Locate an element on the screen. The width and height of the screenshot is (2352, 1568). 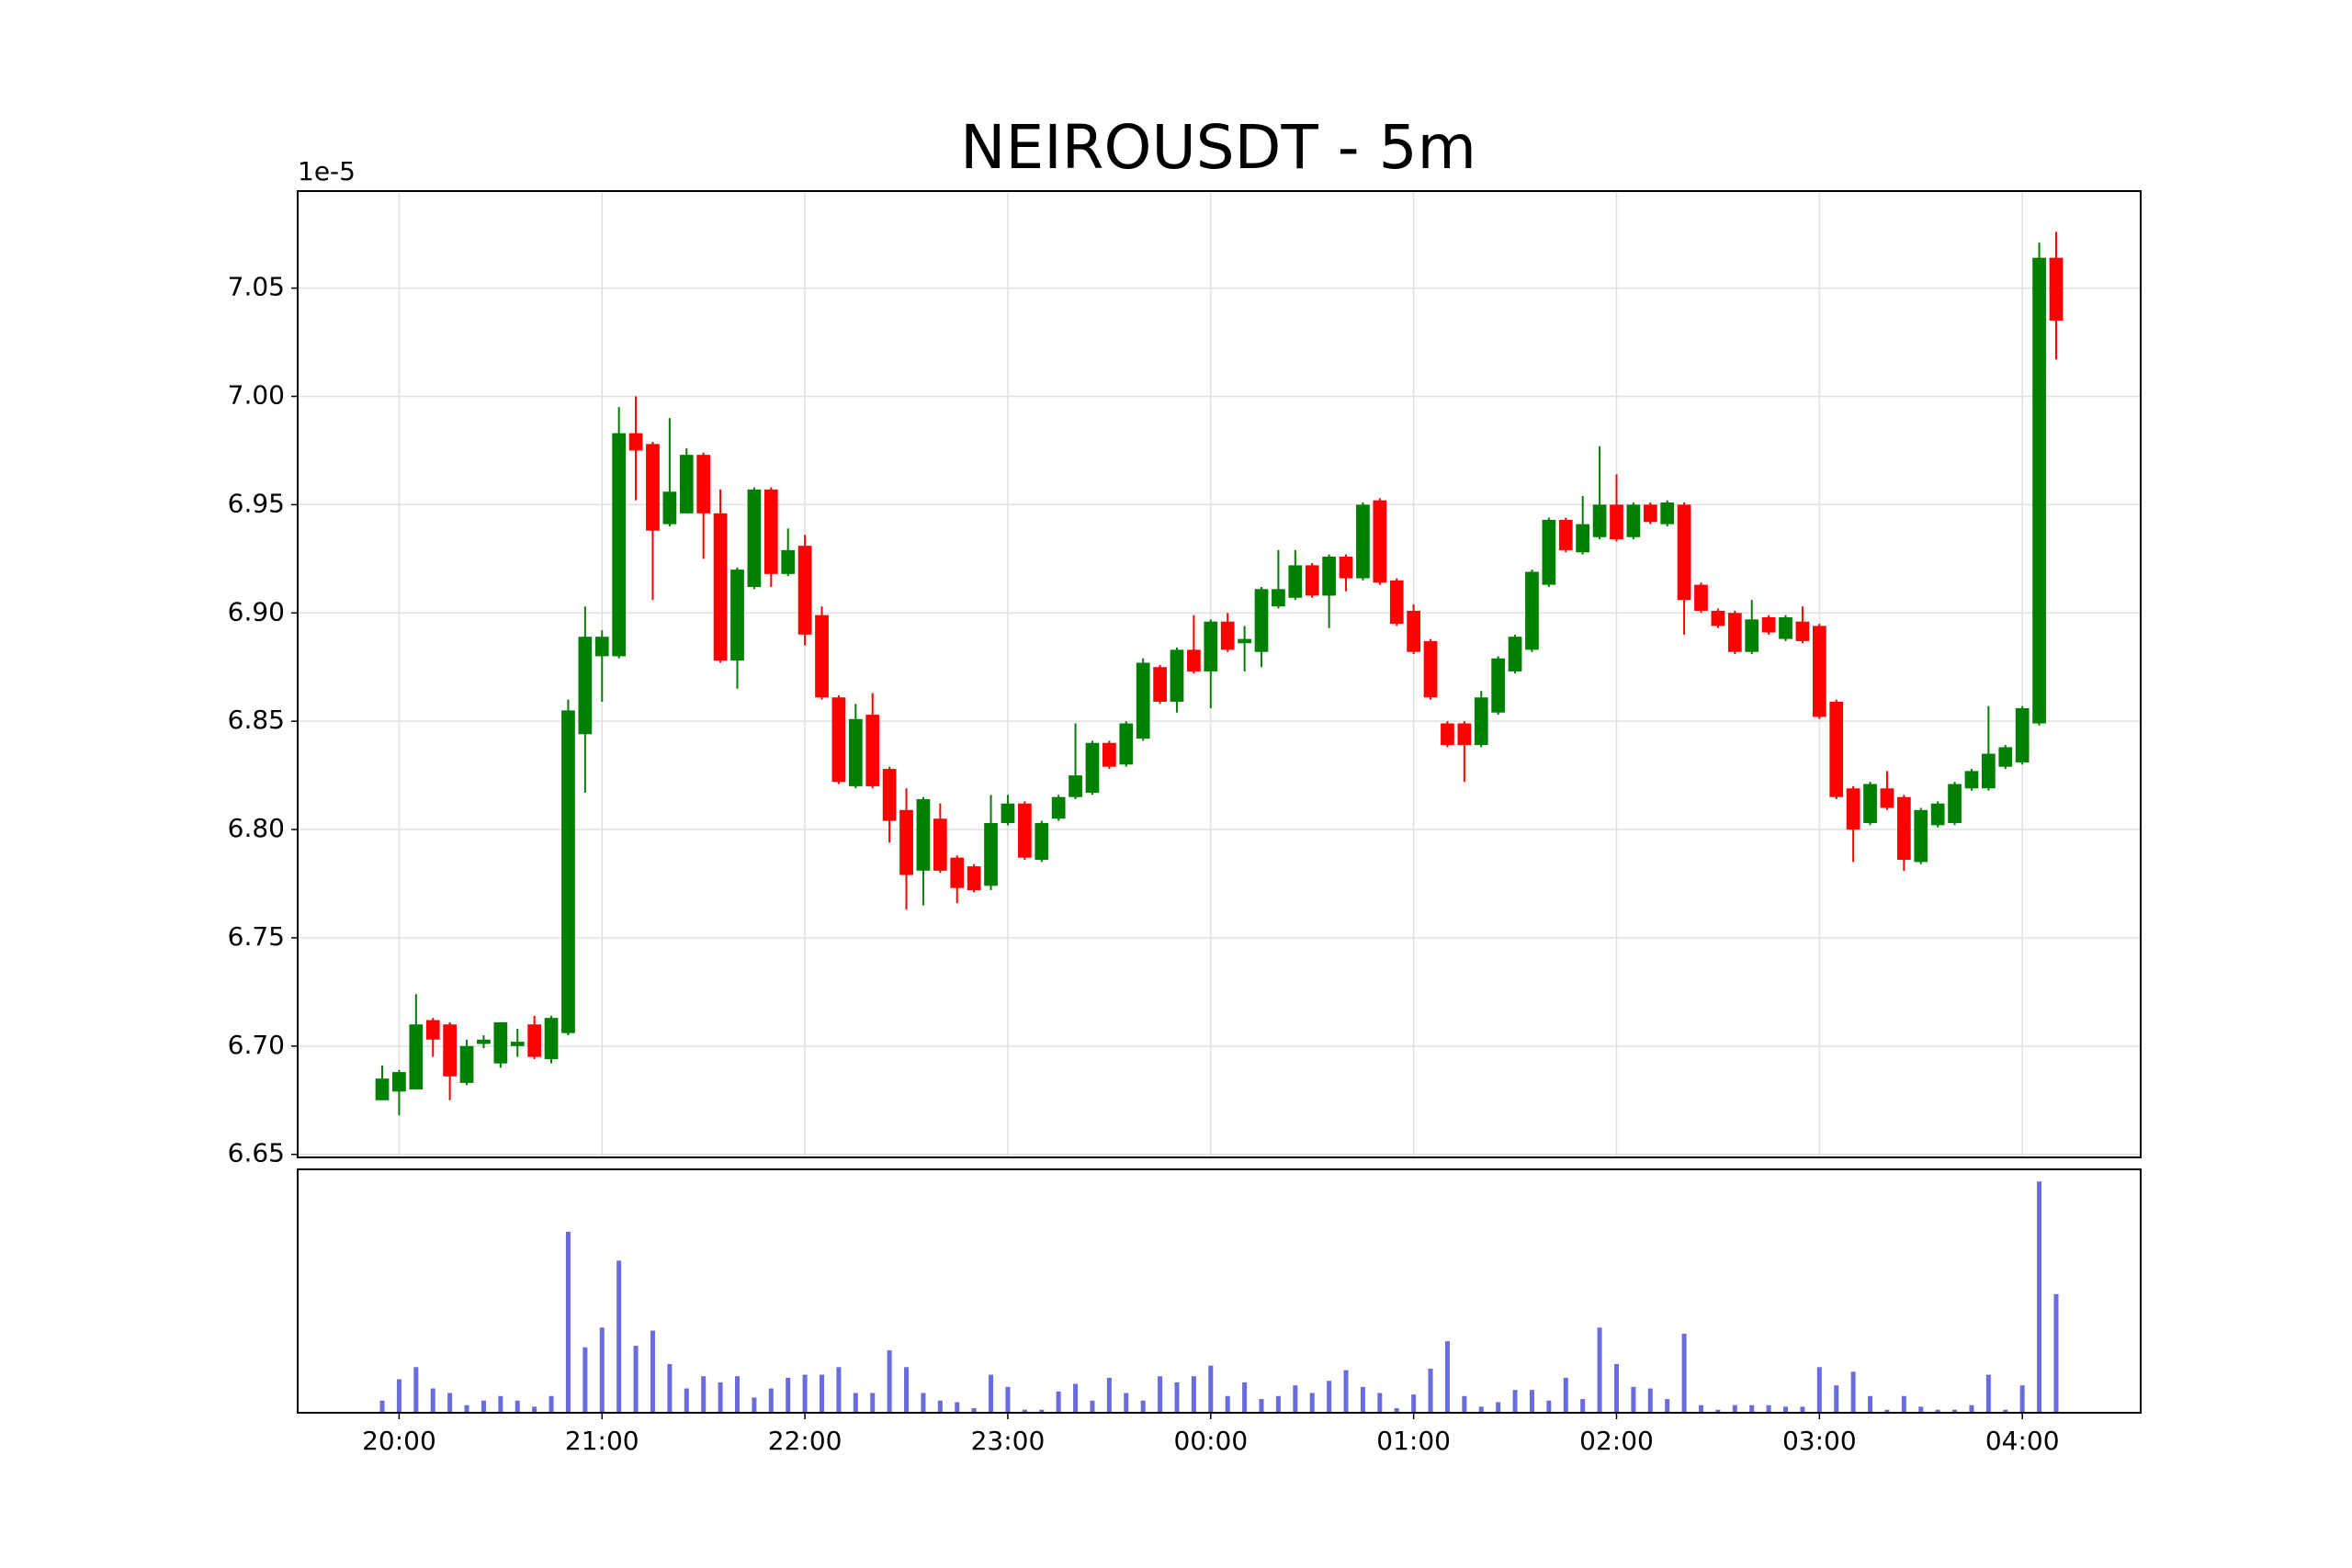
y-tick-label: 6.90 is located at coordinates (256, 611).